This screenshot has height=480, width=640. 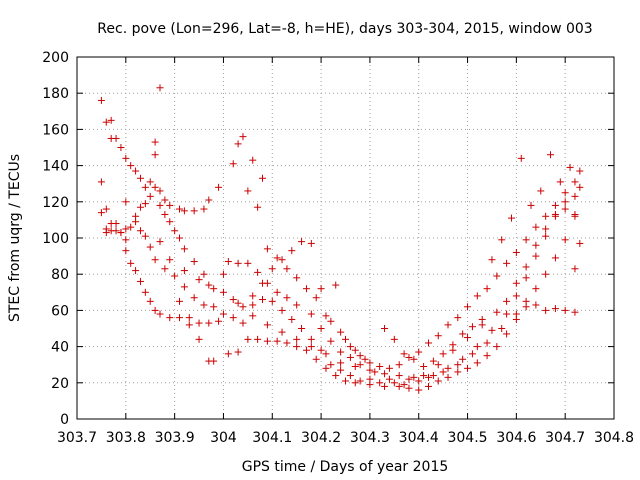 I want to click on y-tick-label: 120, so click(x=55, y=203).